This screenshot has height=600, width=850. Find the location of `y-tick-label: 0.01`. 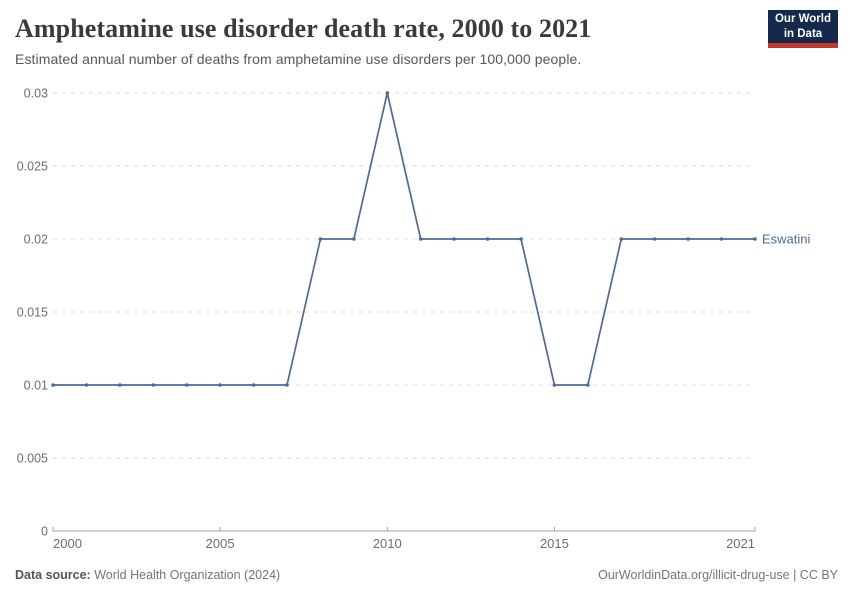

y-tick-label: 0.01 is located at coordinates (36, 386).